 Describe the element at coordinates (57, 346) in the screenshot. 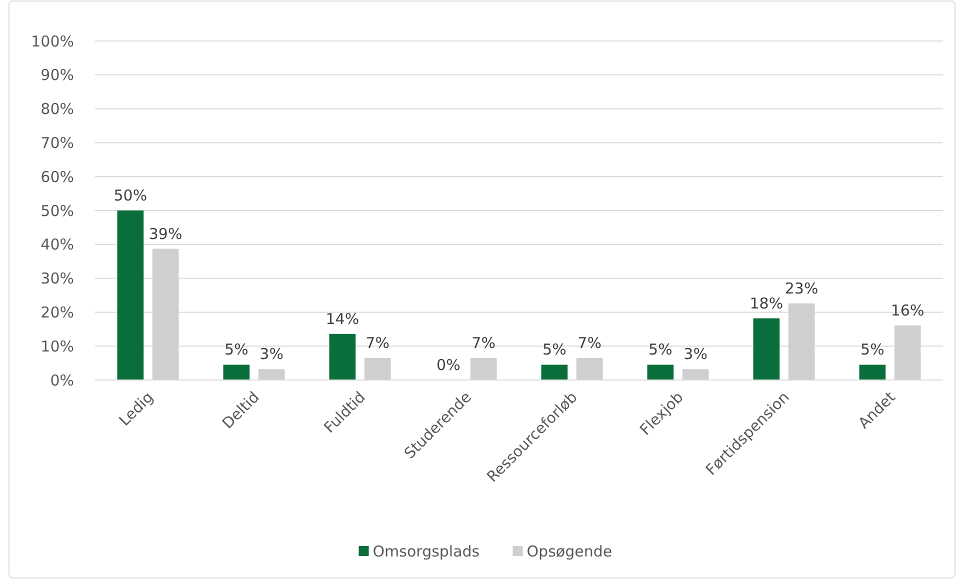

I see `y-tick-label: 10%` at that location.